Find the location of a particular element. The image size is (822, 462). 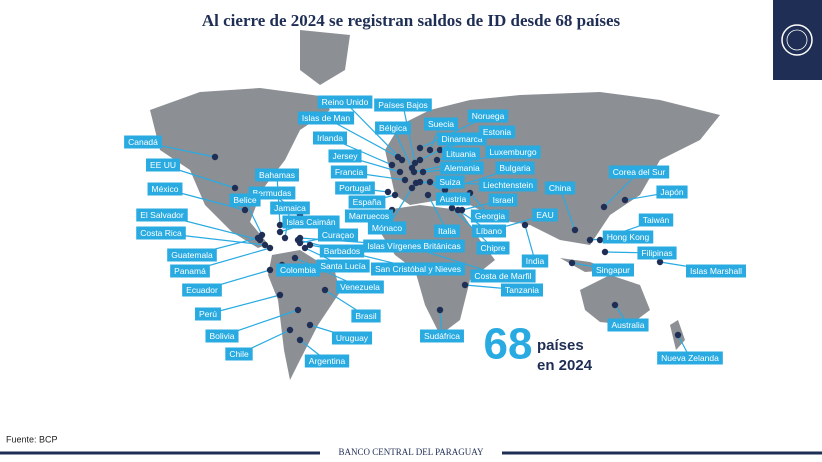

callout: 68 países en 2024 is located at coordinates (538, 347).